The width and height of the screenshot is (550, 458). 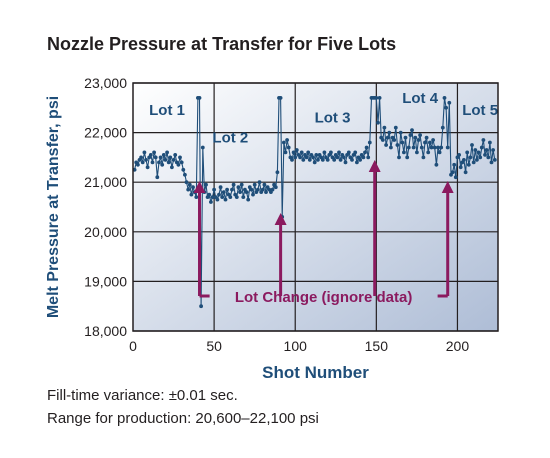 What do you see at coordinates (333, 118) in the screenshot?
I see `lot-label: Lot 3` at bounding box center [333, 118].